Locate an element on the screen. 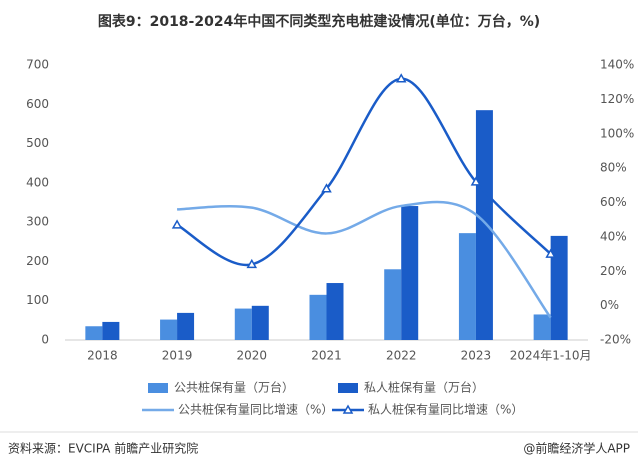 The image size is (638, 468). y2-tick-label: 0% is located at coordinates (609, 305).